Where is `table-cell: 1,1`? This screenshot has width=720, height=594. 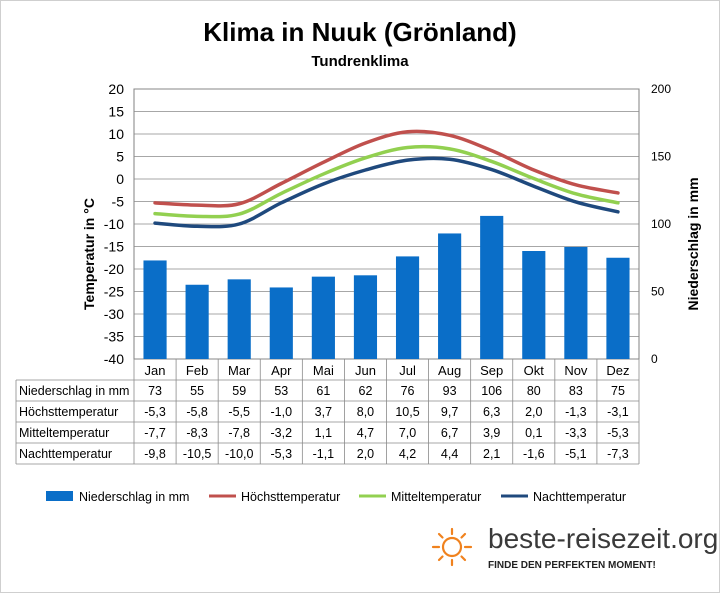
table-cell: 1,1 is located at coordinates (323, 433).